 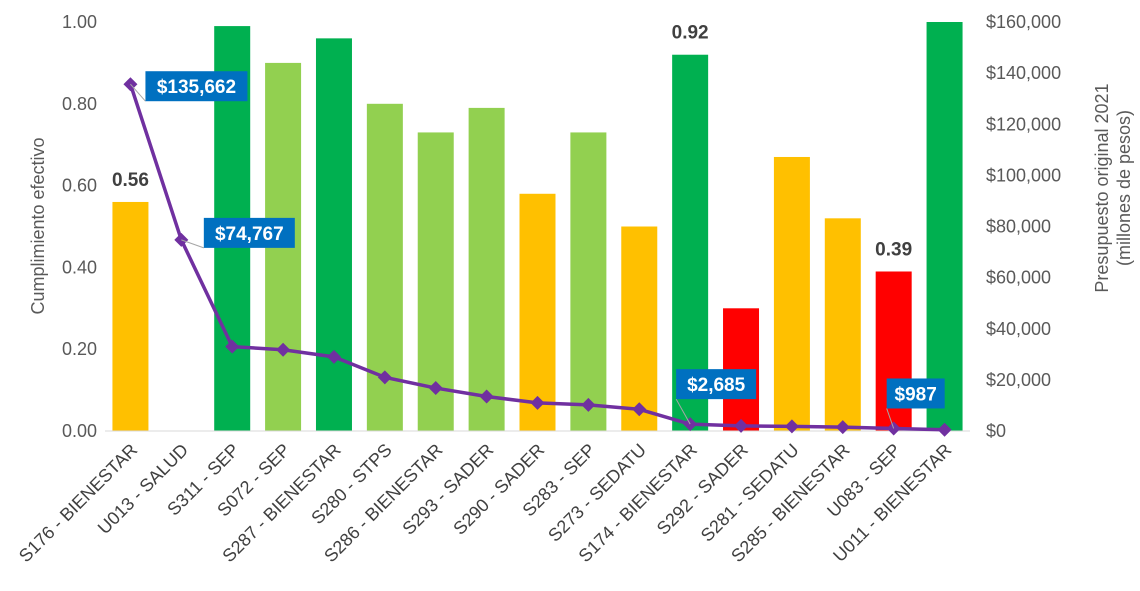 I want to click on right-tick-label: $140,000, so click(x=1023, y=73).